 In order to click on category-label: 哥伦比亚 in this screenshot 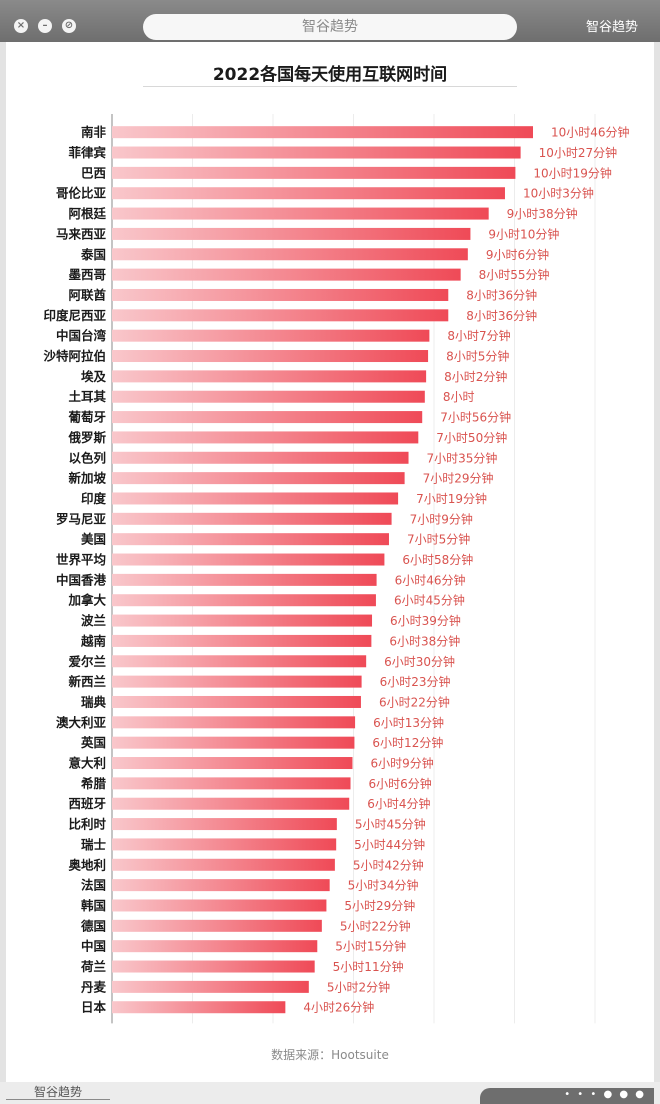, I will do `click(81, 193)`.